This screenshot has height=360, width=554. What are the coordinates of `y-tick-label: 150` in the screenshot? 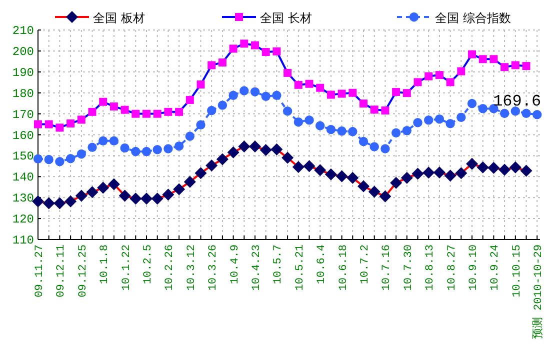 It's located at (23, 157).